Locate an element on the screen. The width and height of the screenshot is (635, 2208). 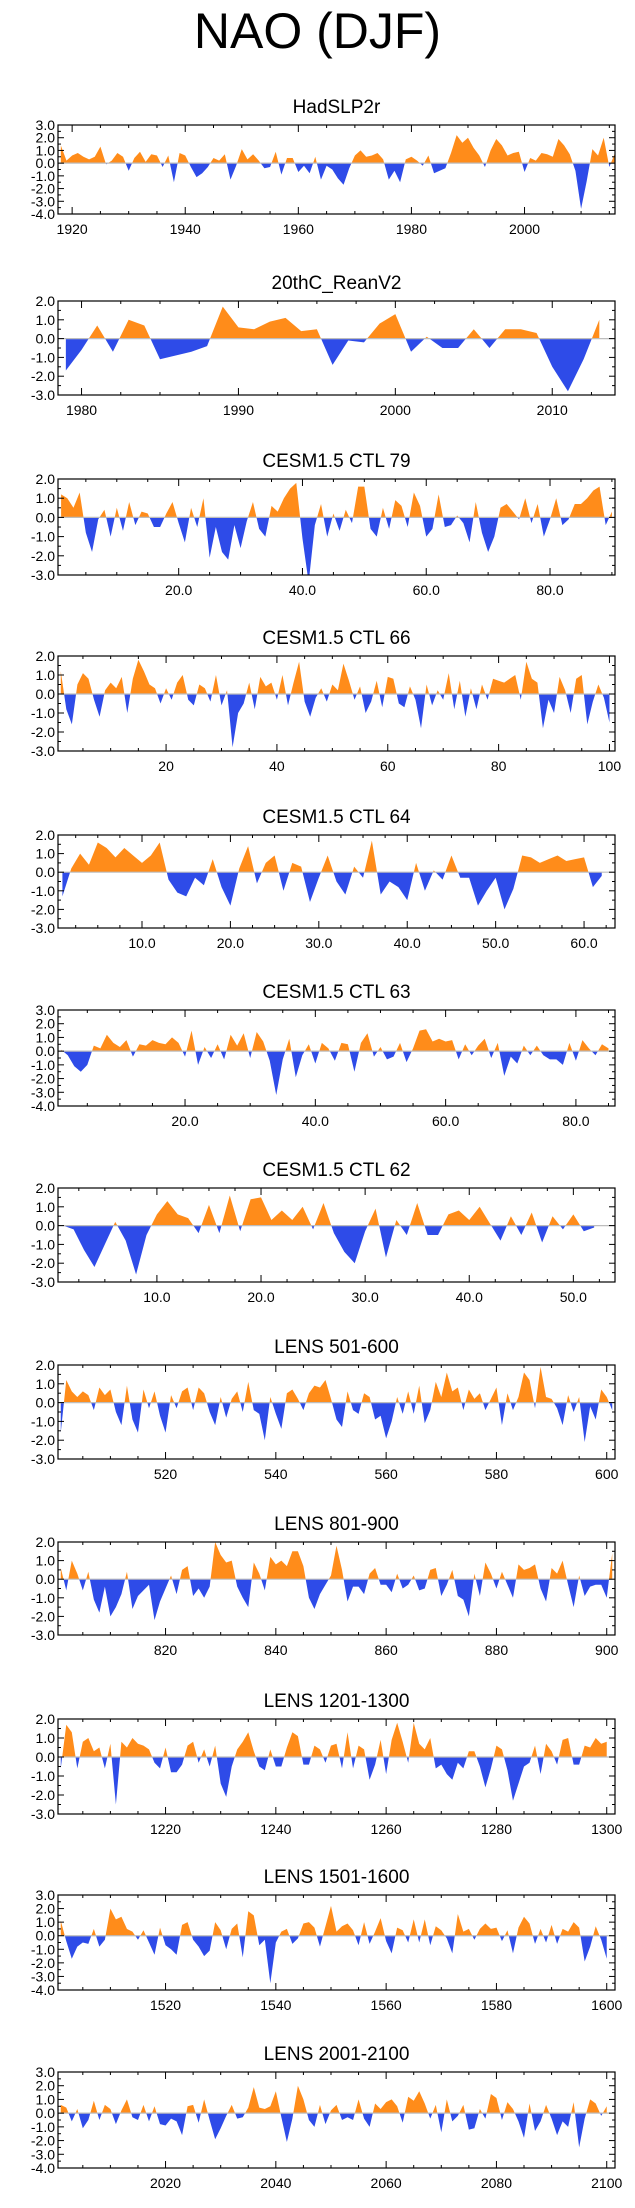
x-tick-label: 1960 is located at coordinates (298, 229).